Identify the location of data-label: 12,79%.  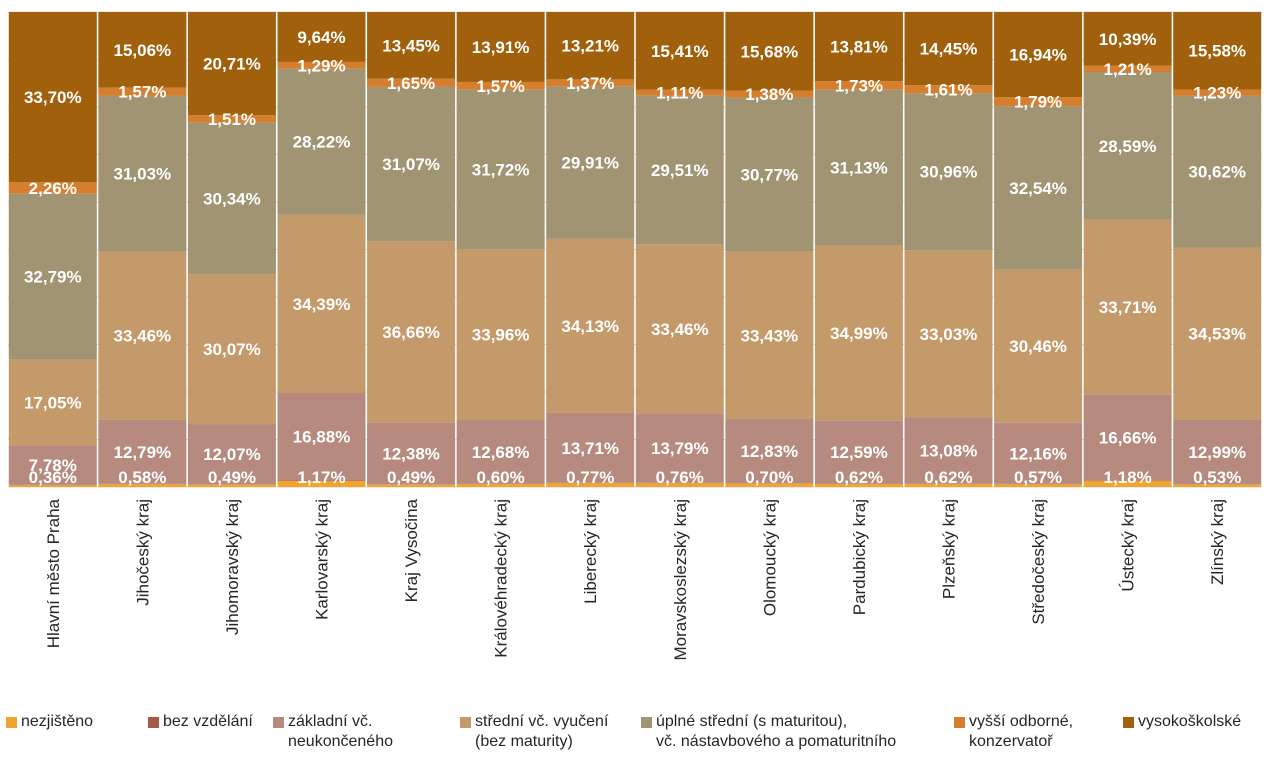
(143, 452).